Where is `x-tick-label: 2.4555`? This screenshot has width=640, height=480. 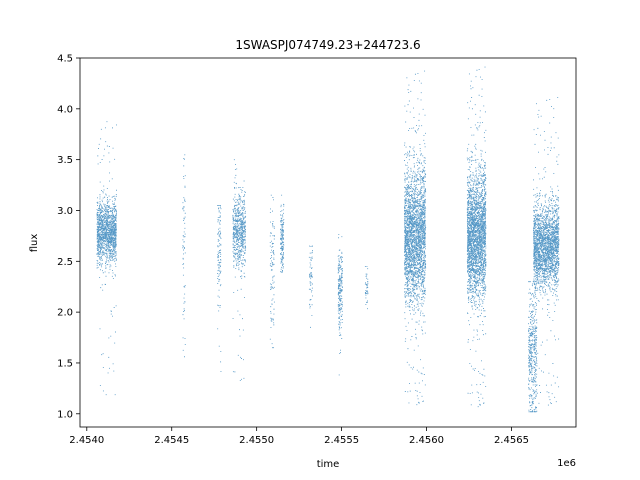 x-tick-label: 2.4555 is located at coordinates (341, 440).